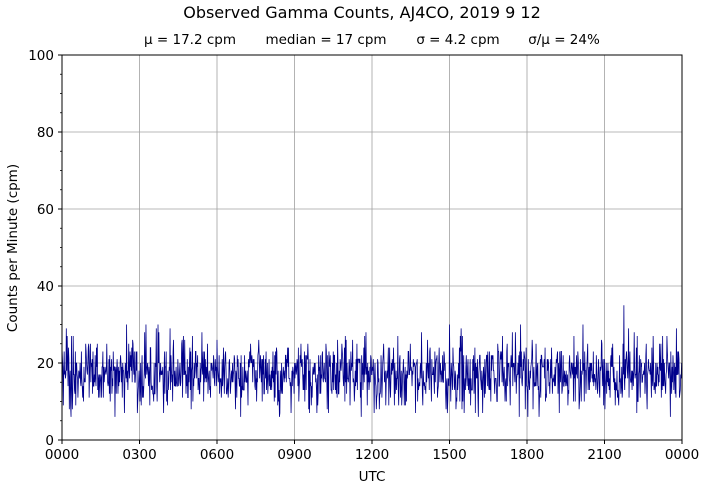  What do you see at coordinates (325, 40) in the screenshot?
I see `stat-median: median = 17 cpm` at bounding box center [325, 40].